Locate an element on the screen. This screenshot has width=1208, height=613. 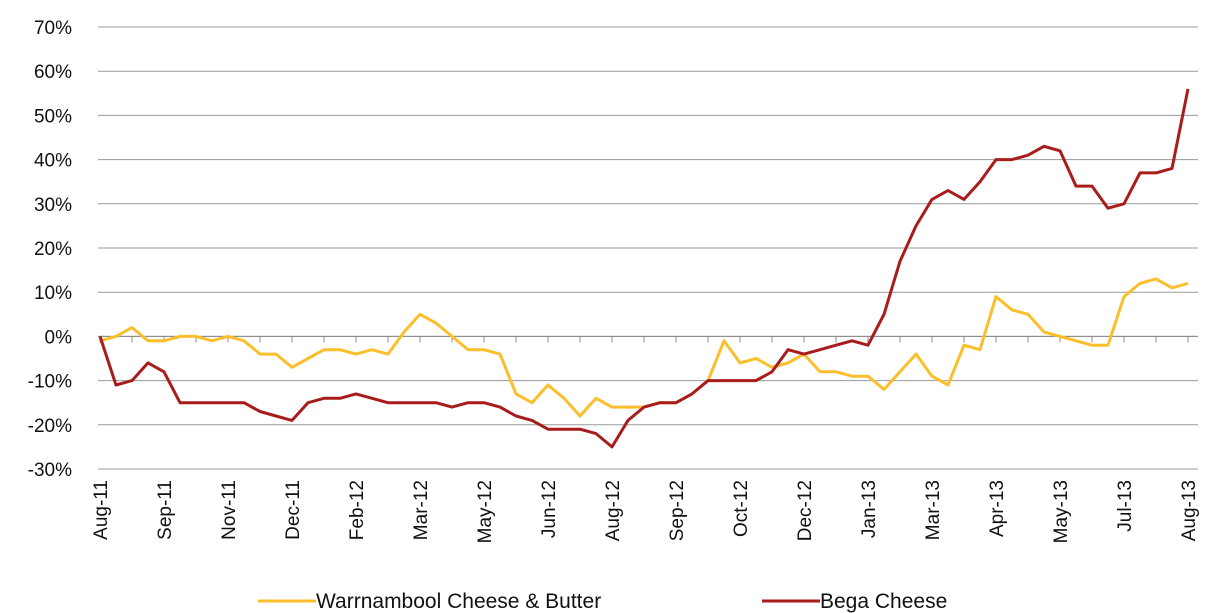
x-tick-label: Nov-11 is located at coordinates (229, 510).